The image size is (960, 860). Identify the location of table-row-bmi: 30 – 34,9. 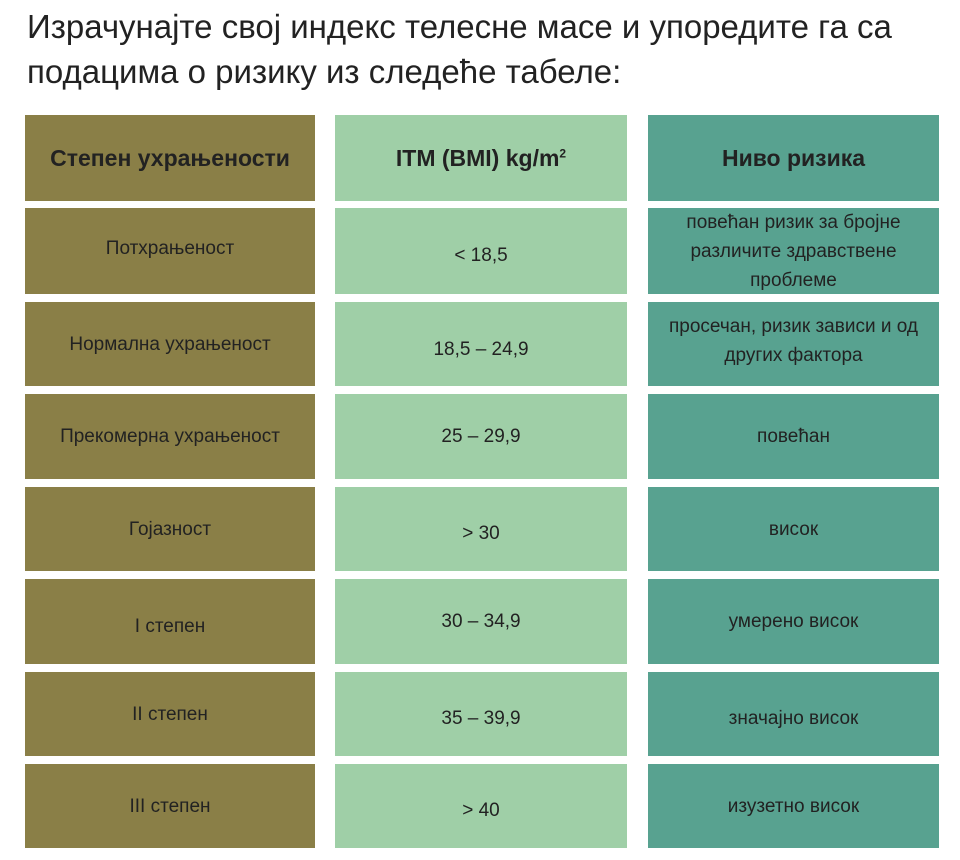
(481, 621).